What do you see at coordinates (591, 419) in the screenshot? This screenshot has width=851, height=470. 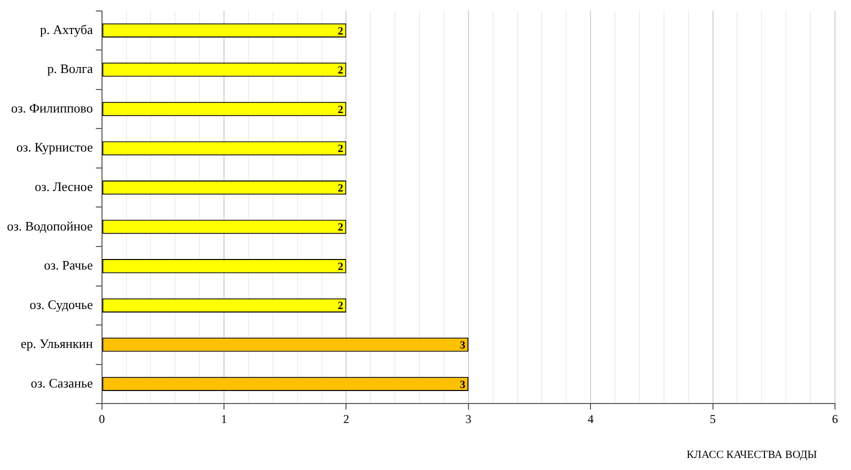 I see `x-tick-label: 4` at bounding box center [591, 419].